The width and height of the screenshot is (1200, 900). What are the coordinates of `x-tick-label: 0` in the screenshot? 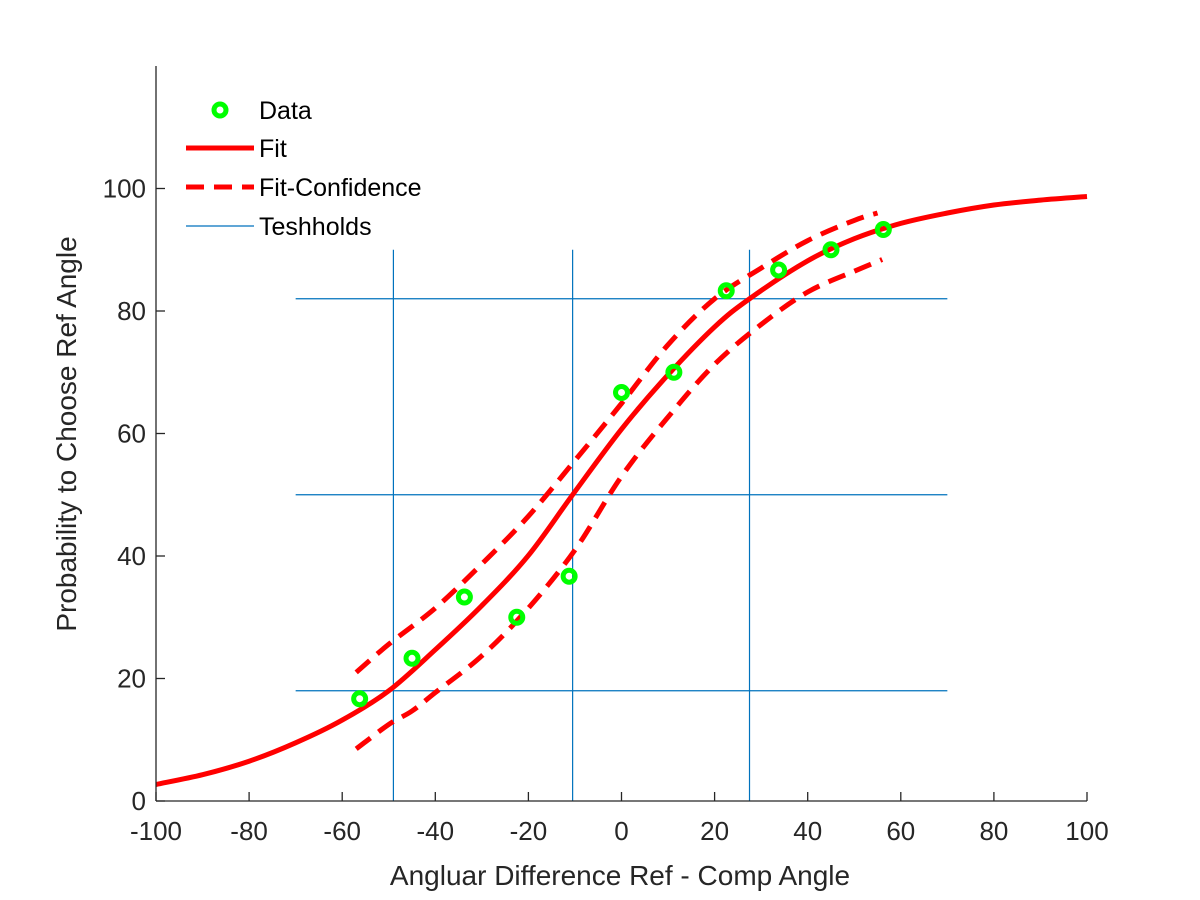 It's located at (621, 831).